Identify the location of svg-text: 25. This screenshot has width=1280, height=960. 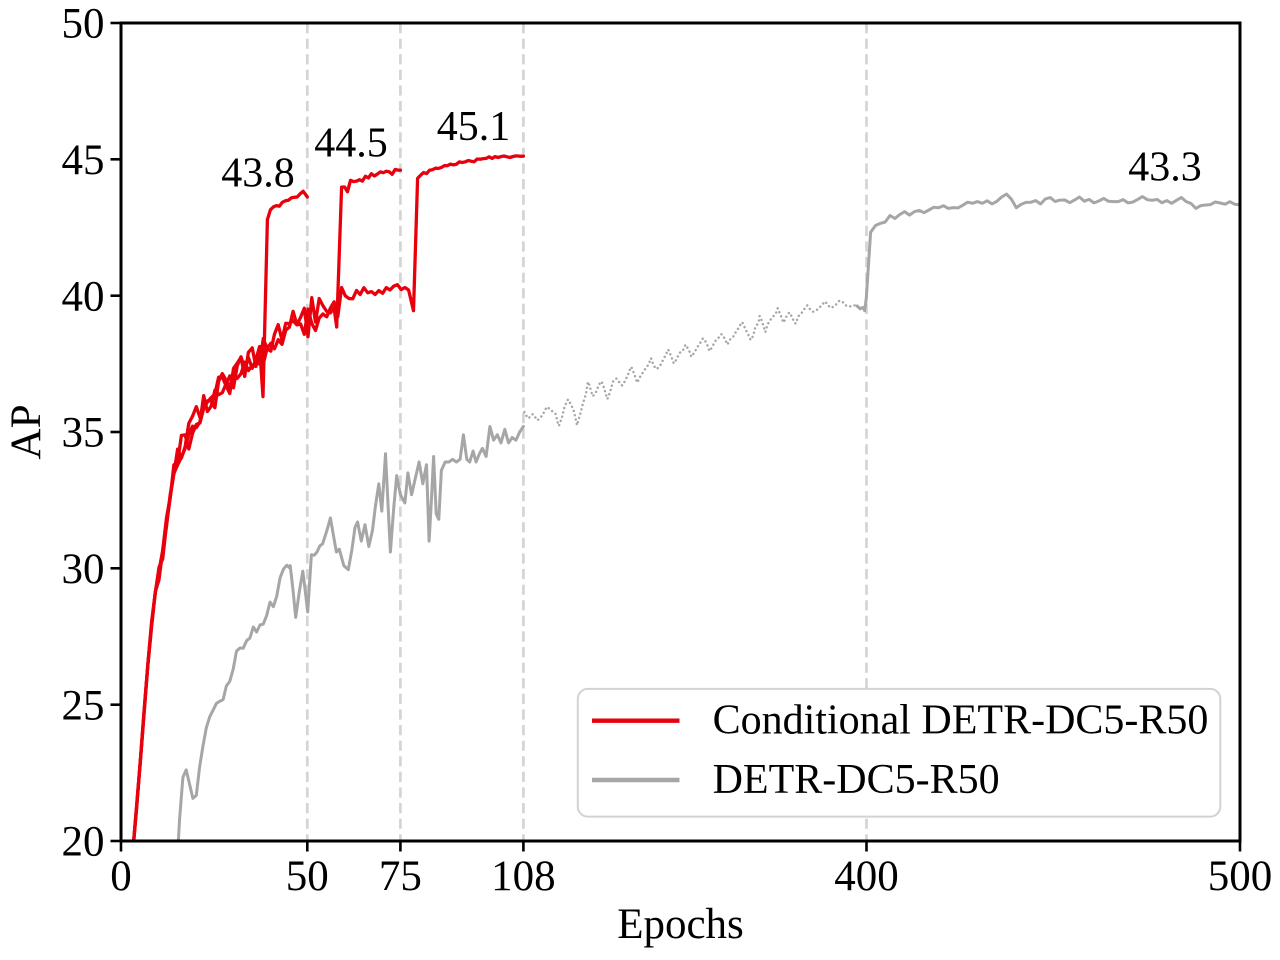
(83, 705).